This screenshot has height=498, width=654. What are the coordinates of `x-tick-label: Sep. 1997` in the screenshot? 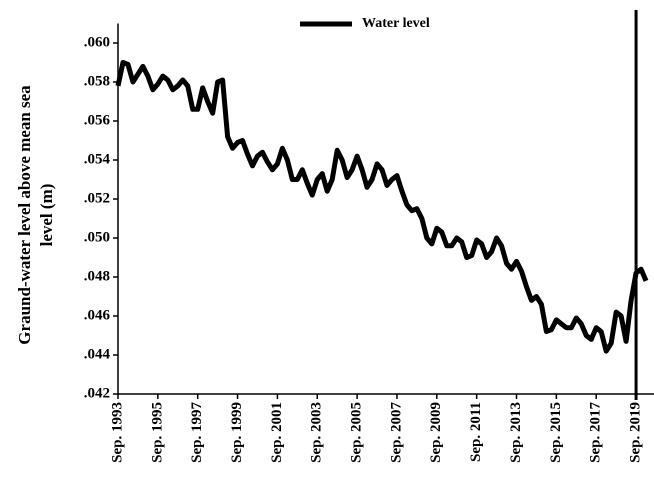 It's located at (197, 432).